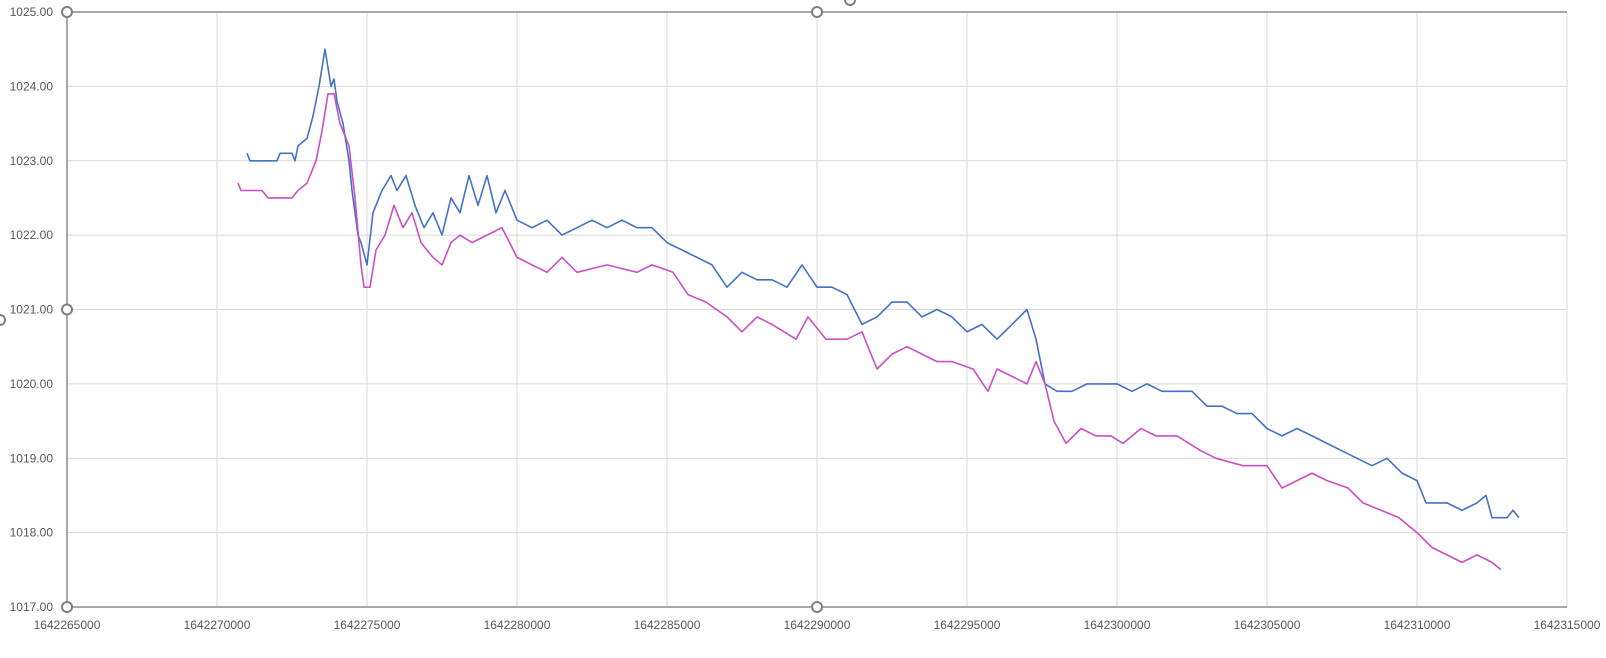  Describe the element at coordinates (32, 458) in the screenshot. I see `y-tick-label: 1019.00` at that location.